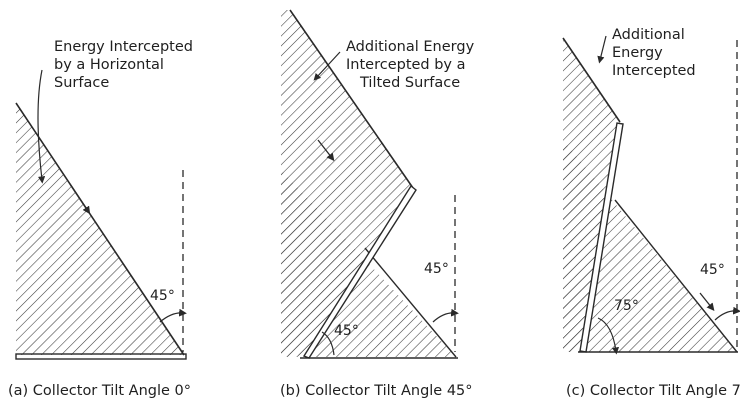  I want to click on panel-c-annotation-leader, so click(602, 49).